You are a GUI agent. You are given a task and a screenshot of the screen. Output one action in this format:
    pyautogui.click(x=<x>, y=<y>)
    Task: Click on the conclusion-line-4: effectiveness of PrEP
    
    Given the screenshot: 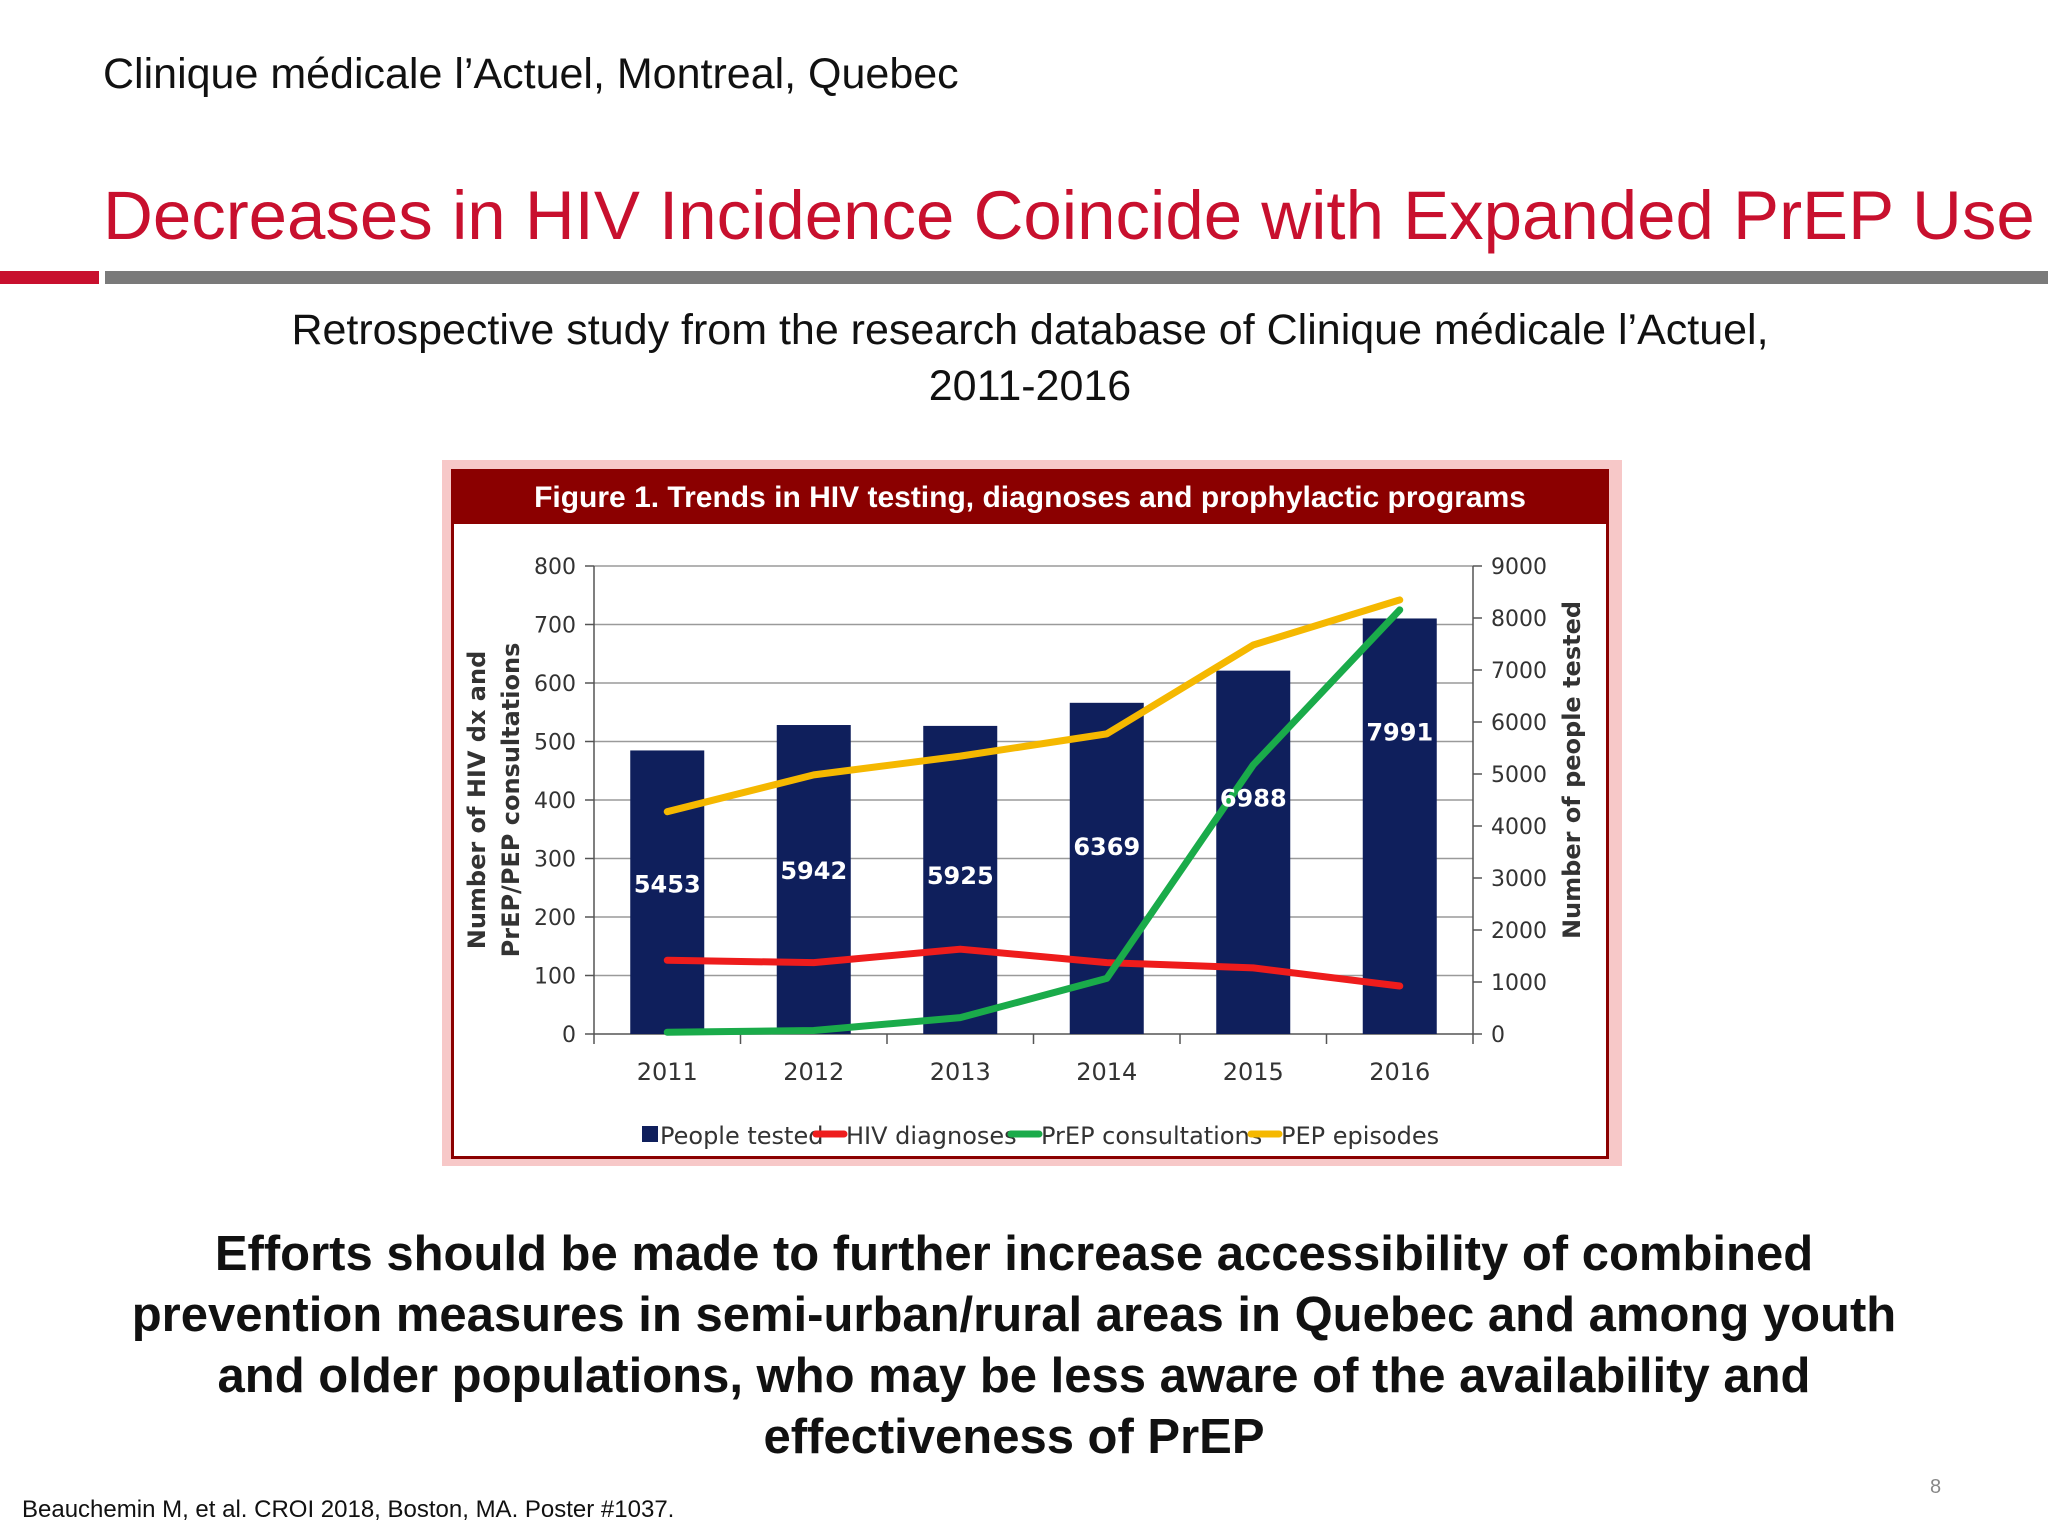 What is the action you would take?
    pyautogui.click(x=1014, y=1437)
    